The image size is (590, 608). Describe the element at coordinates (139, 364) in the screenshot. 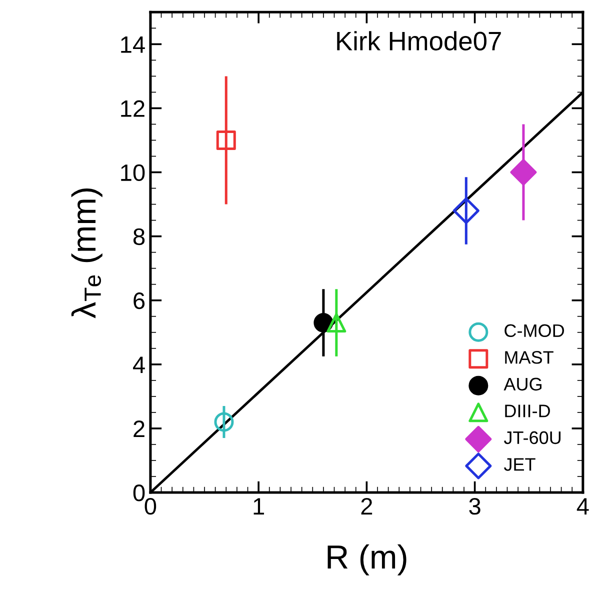

I see `y-tick-label: 4` at that location.